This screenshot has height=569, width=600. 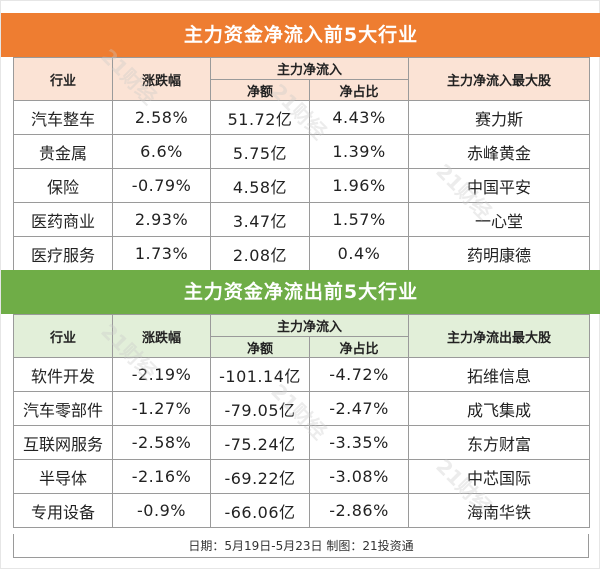 I want to click on table-row: 专用设备 -0.9% -66.06亿 -2.86% 海南华铁, so click(x=302, y=510).